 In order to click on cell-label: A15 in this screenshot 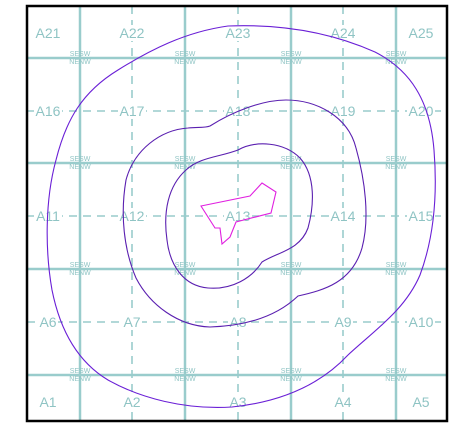, I will do `click(421, 216)`.